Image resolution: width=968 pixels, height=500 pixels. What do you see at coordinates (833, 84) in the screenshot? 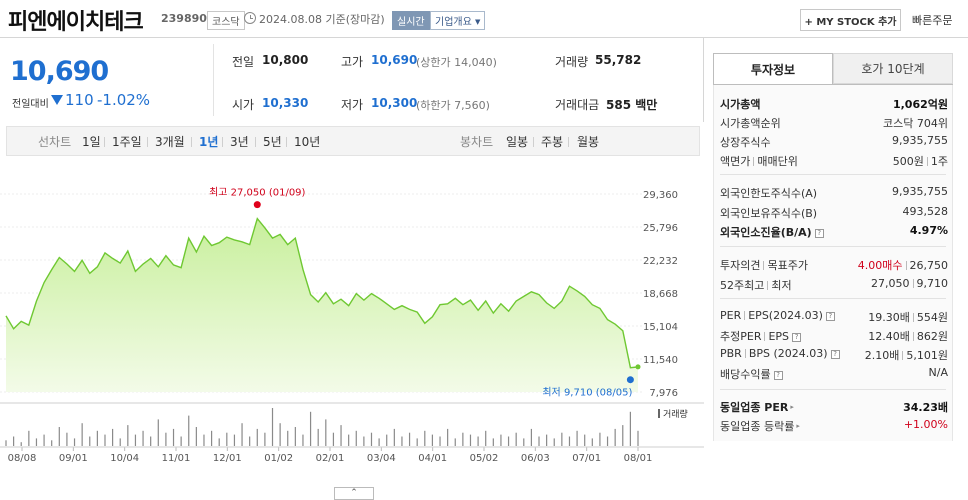
I see `tab-underline` at bounding box center [833, 84].